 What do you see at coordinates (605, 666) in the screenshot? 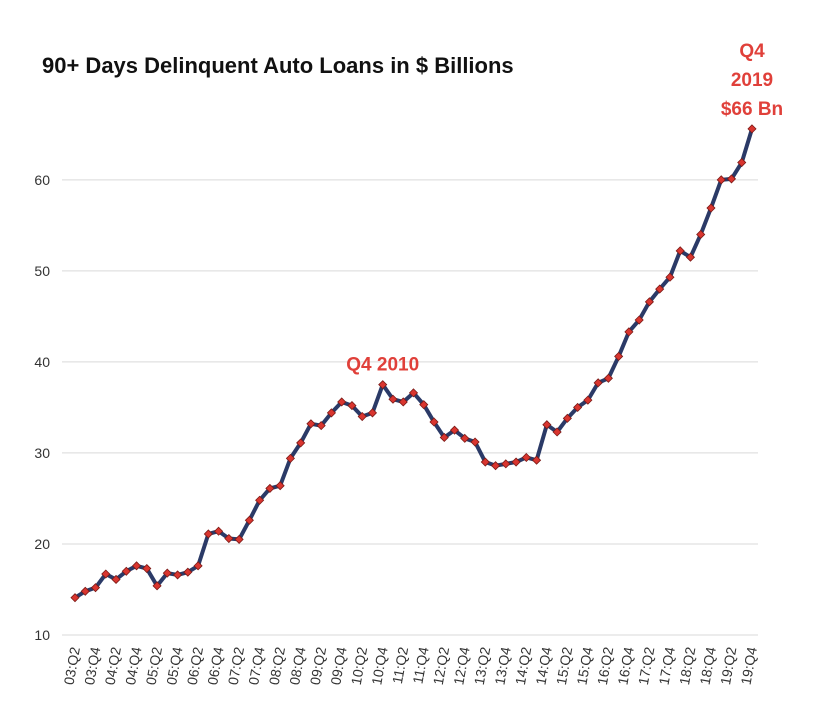
I see `x-tick-label: 16:Q2` at bounding box center [605, 666].